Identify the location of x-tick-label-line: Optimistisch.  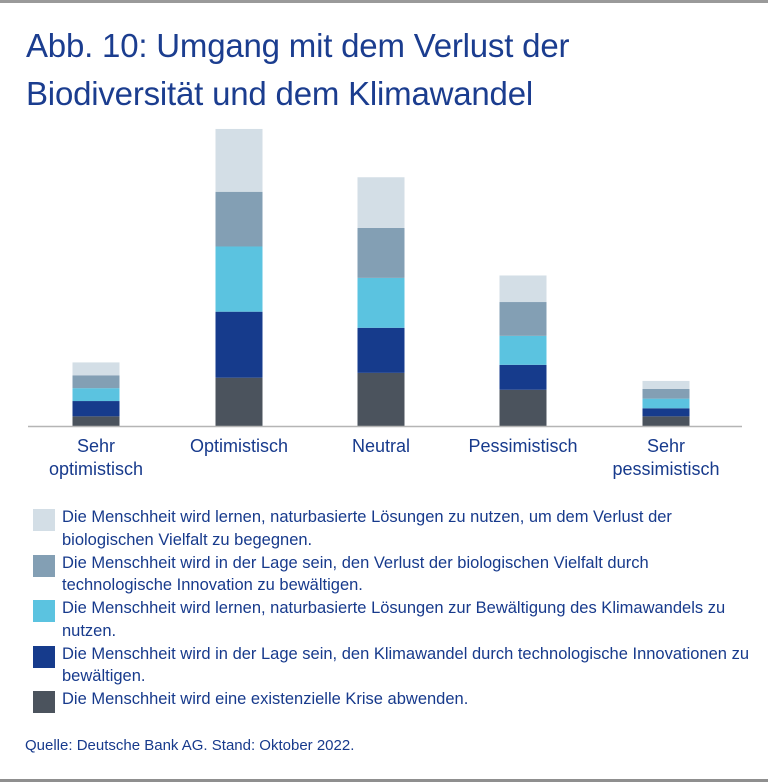
(239, 446).